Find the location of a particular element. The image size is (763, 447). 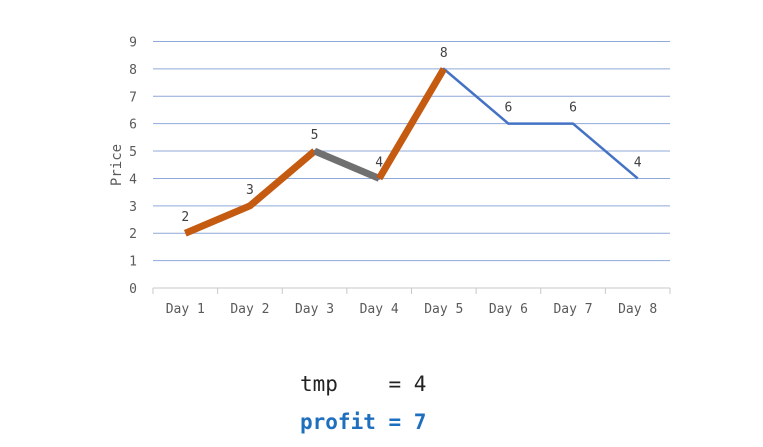

data-label-day-8: 4 is located at coordinates (638, 162).